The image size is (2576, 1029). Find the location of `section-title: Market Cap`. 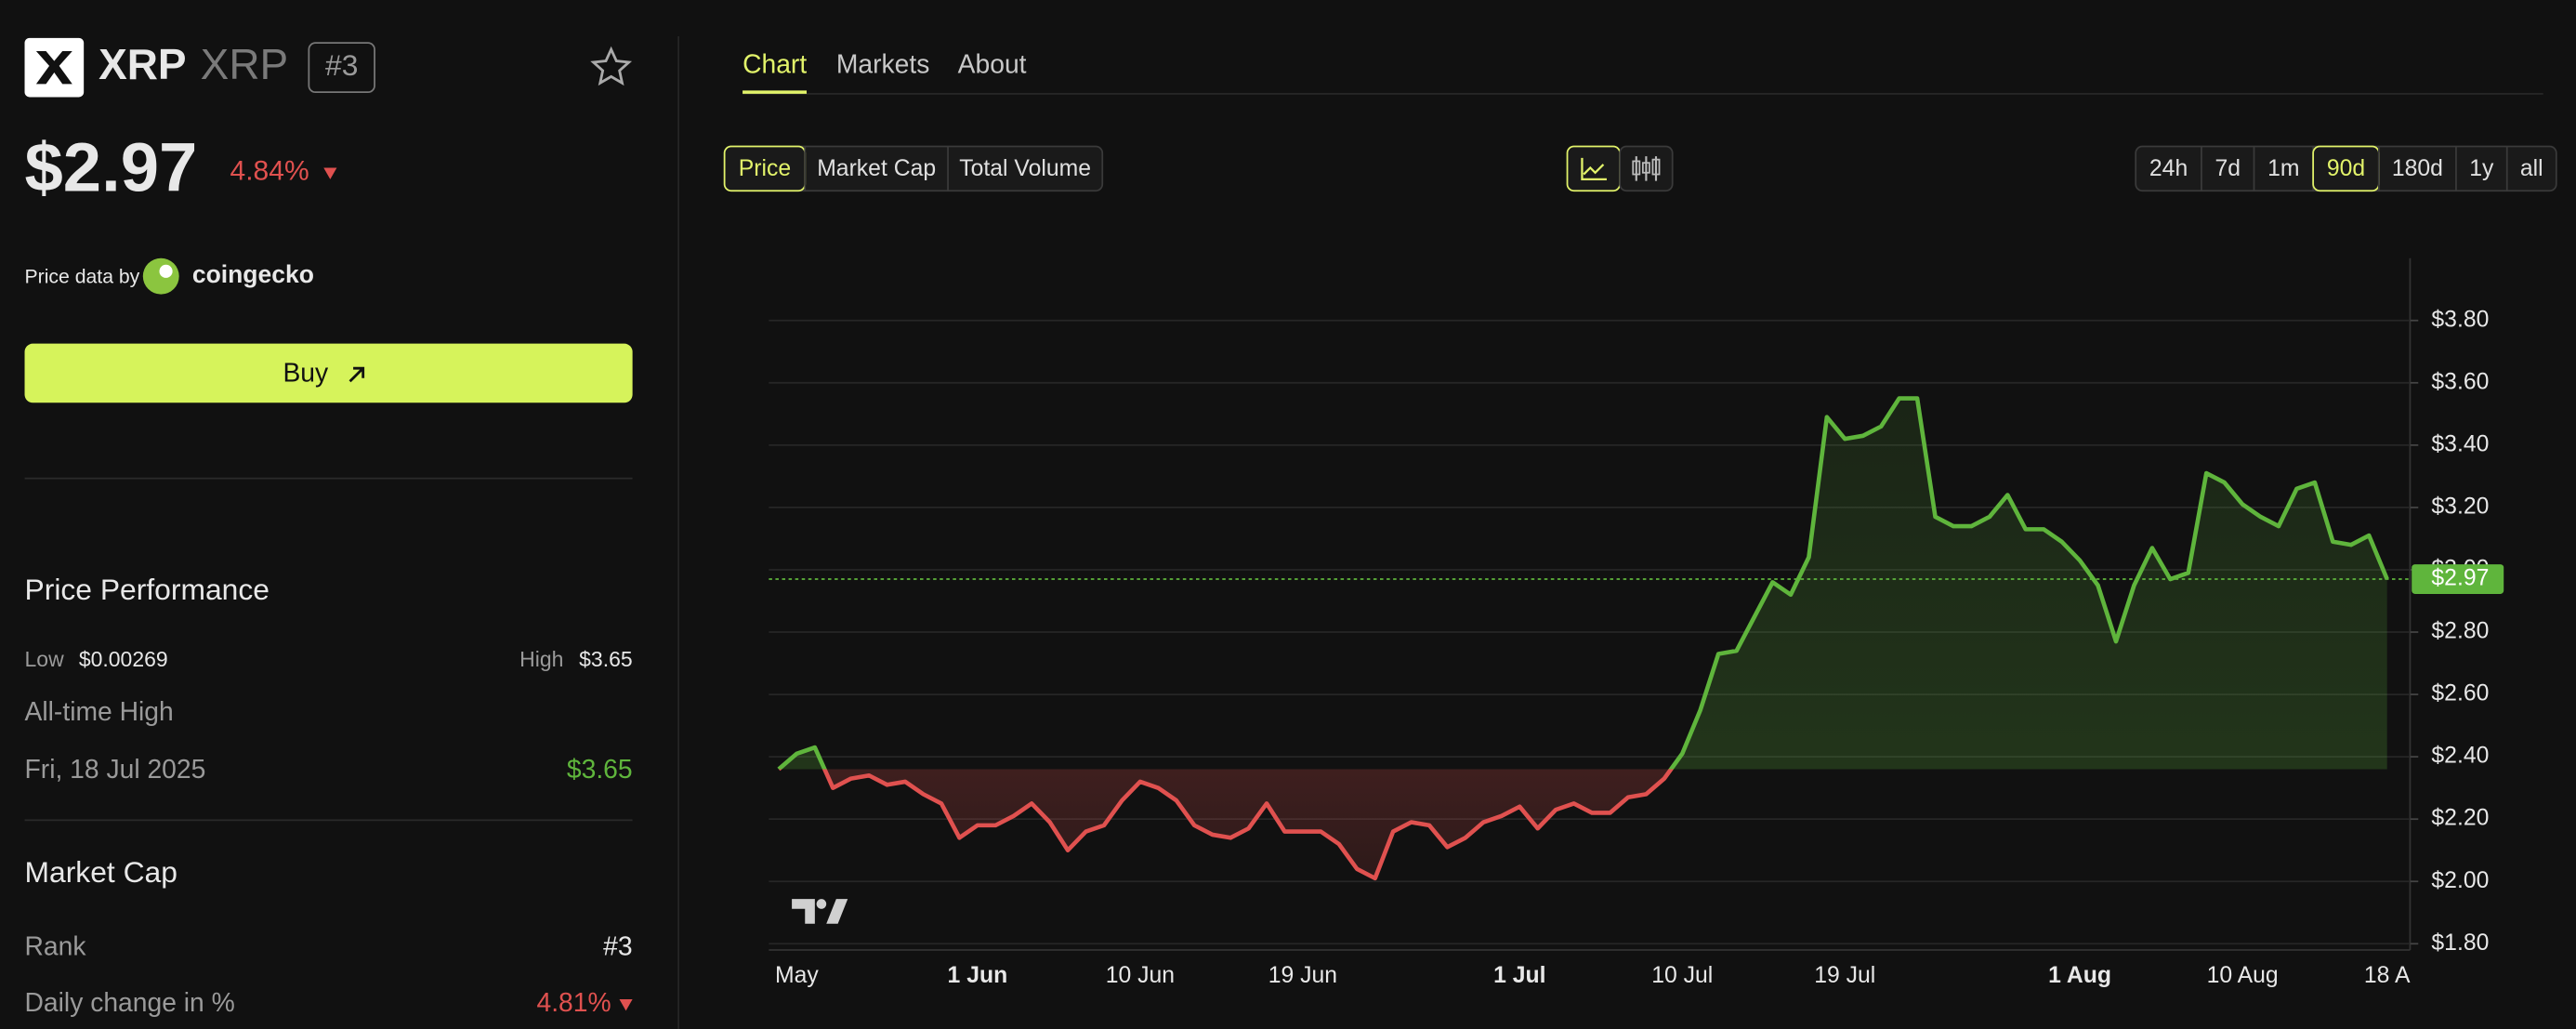

section-title: Market Cap is located at coordinates (101, 872).